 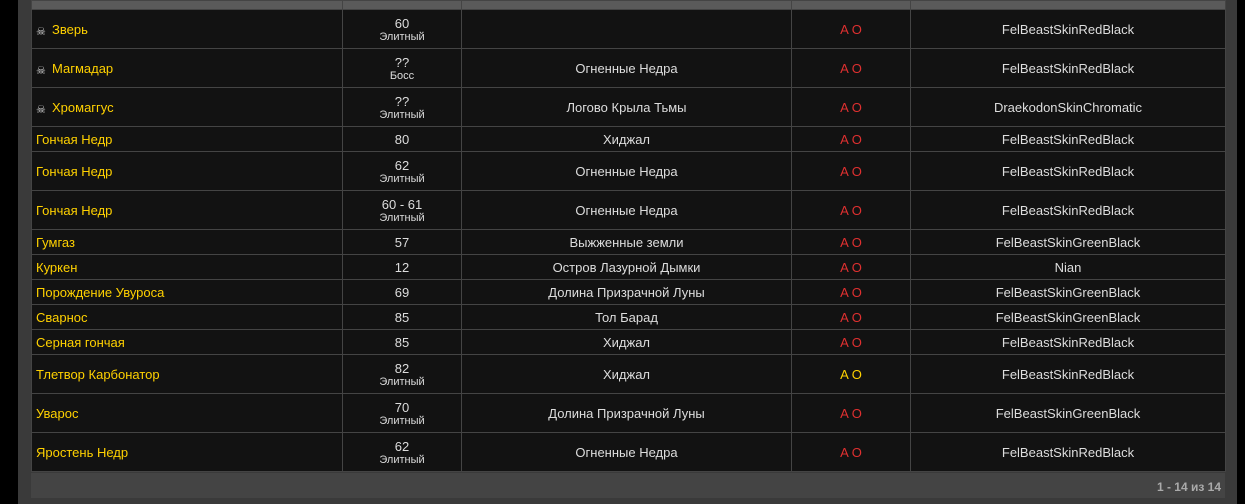 What do you see at coordinates (98, 374) in the screenshot?
I see `npc-name-link: Тлетвор Карбонатор` at bounding box center [98, 374].